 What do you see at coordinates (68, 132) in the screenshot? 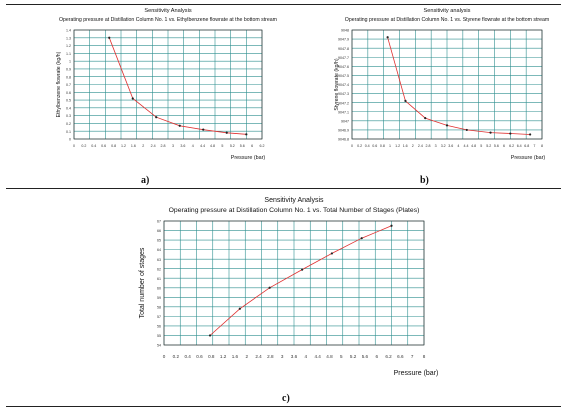
I see `y-tick-label: 0.1` at bounding box center [68, 132].